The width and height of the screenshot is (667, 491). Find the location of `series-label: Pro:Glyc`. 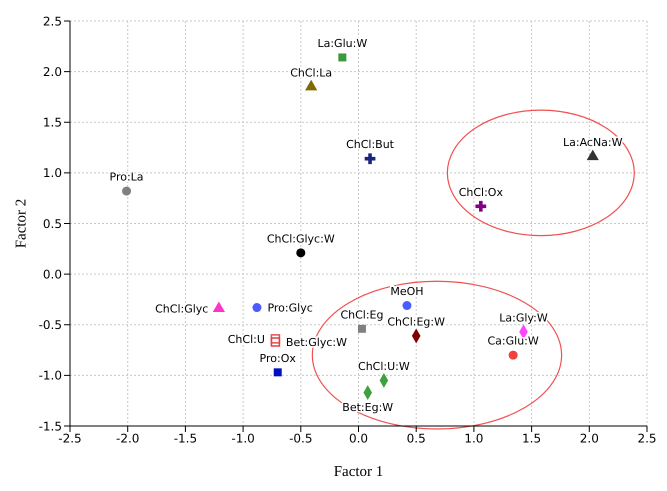

series-label: Pro:Glyc is located at coordinates (290, 307).